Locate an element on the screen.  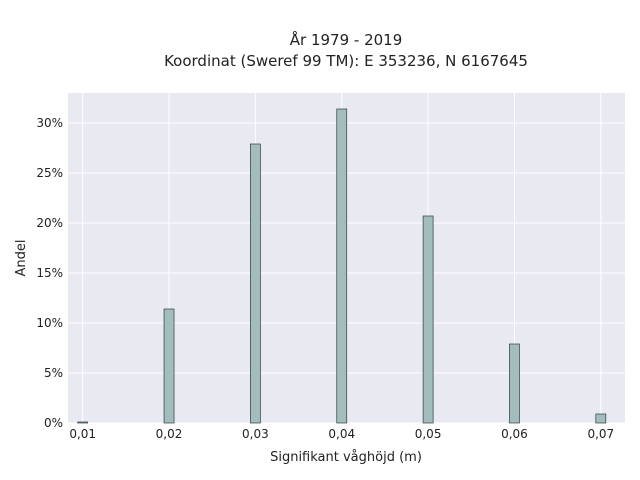
y-tick-label: 15% is located at coordinates (49, 273).